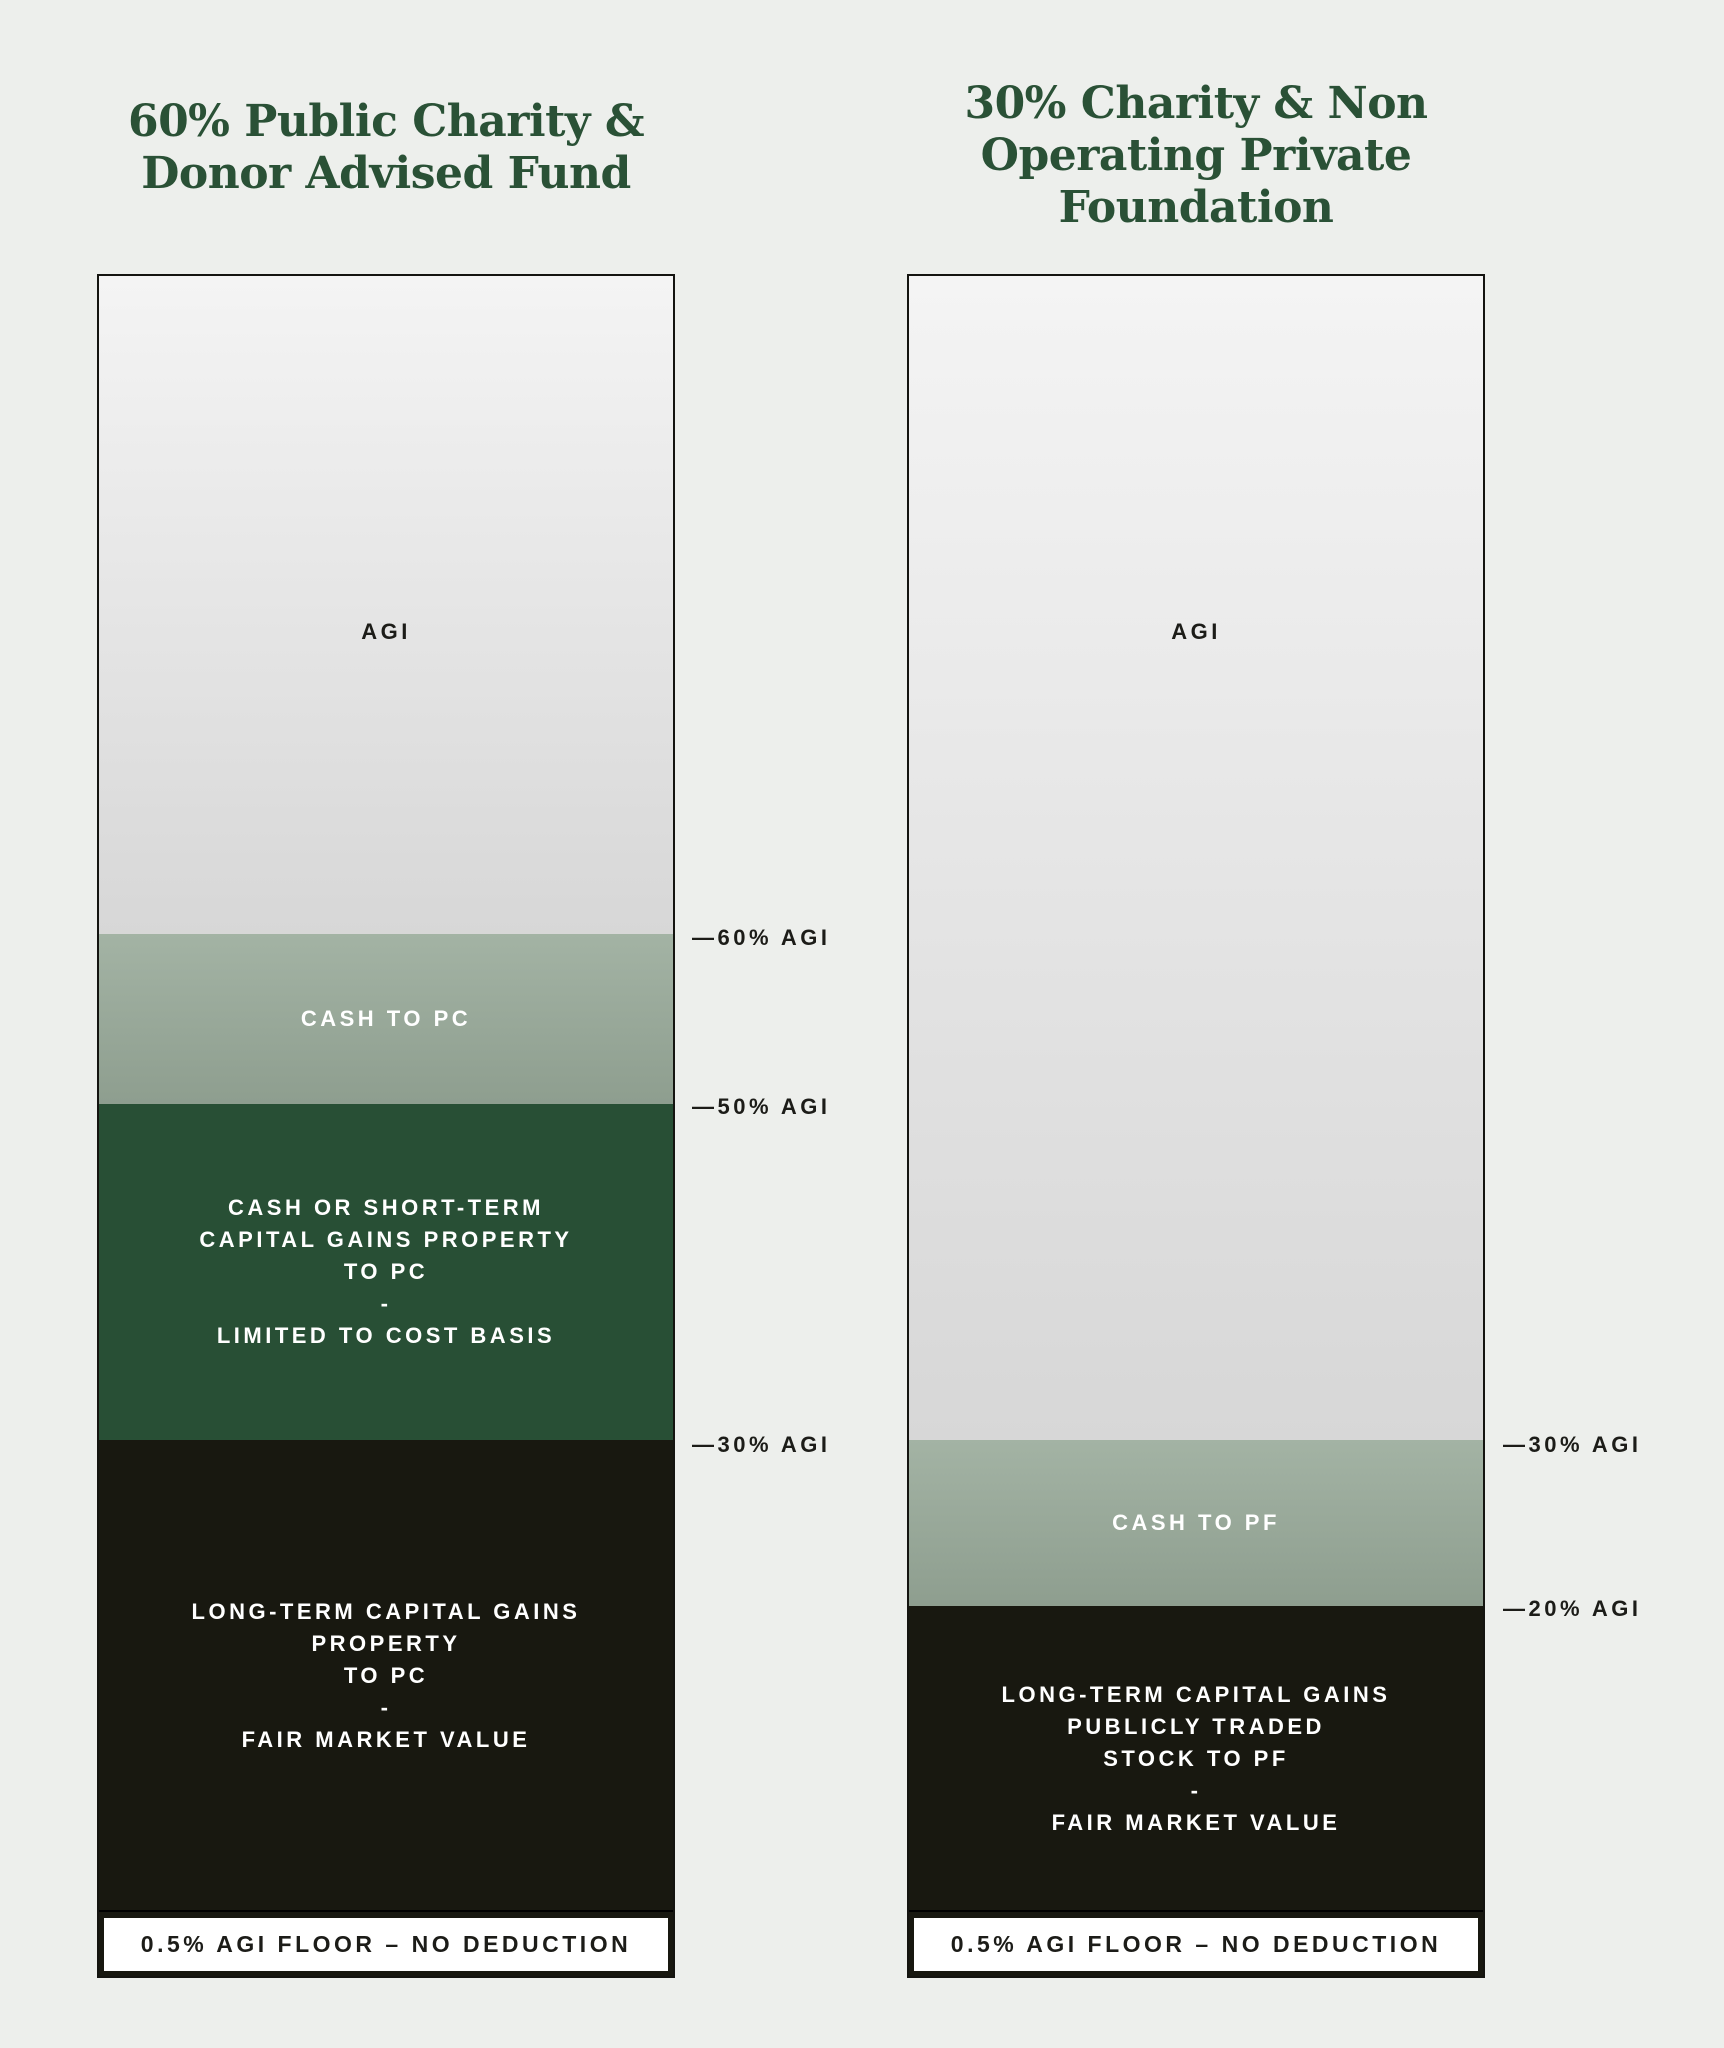 This screenshot has width=1724, height=2048. I want to click on cash-to-pf-segment: CASH TO PF, so click(1196, 1523).